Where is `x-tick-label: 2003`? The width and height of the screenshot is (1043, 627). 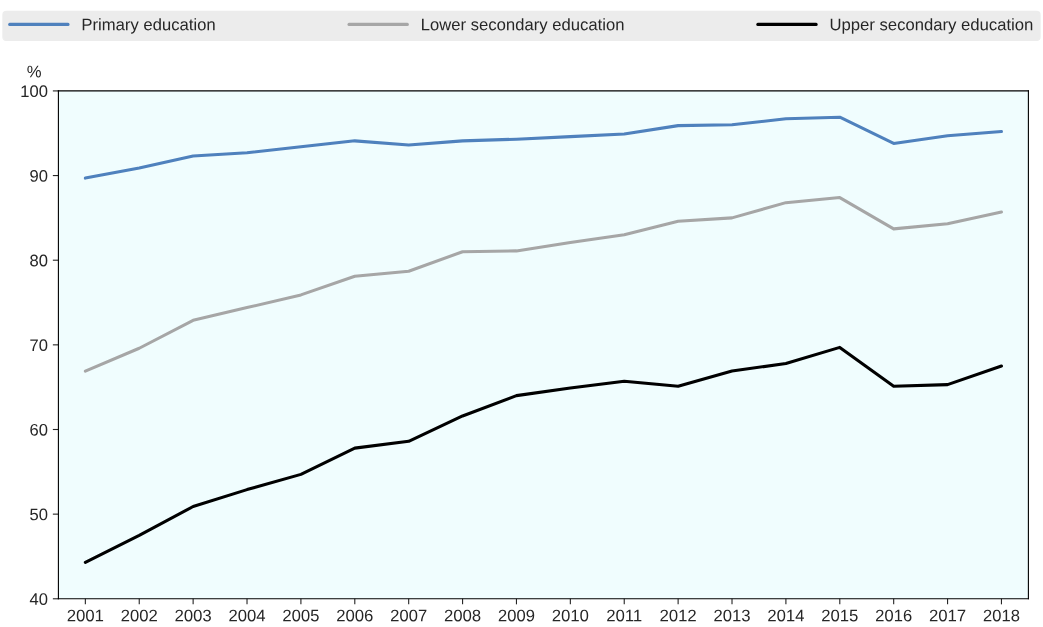 x-tick-label: 2003 is located at coordinates (193, 615).